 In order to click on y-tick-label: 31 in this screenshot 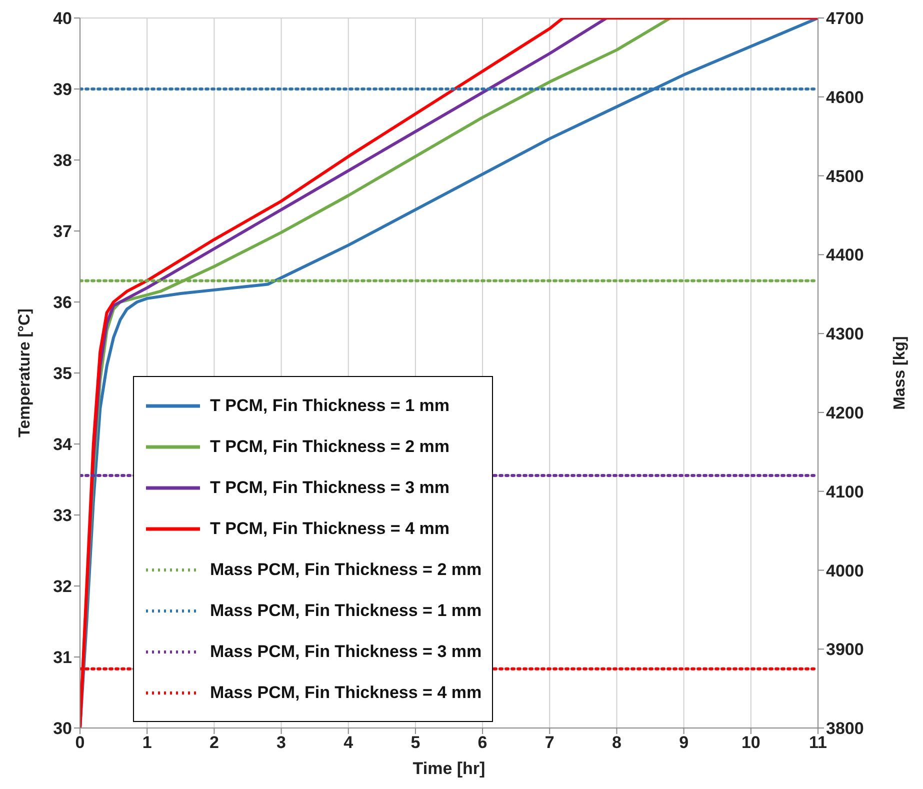, I will do `click(62, 658)`.